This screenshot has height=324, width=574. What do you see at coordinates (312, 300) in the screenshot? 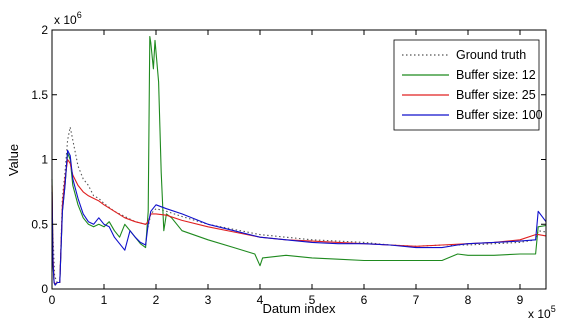
I see `x-tick-label: 5` at bounding box center [312, 300].